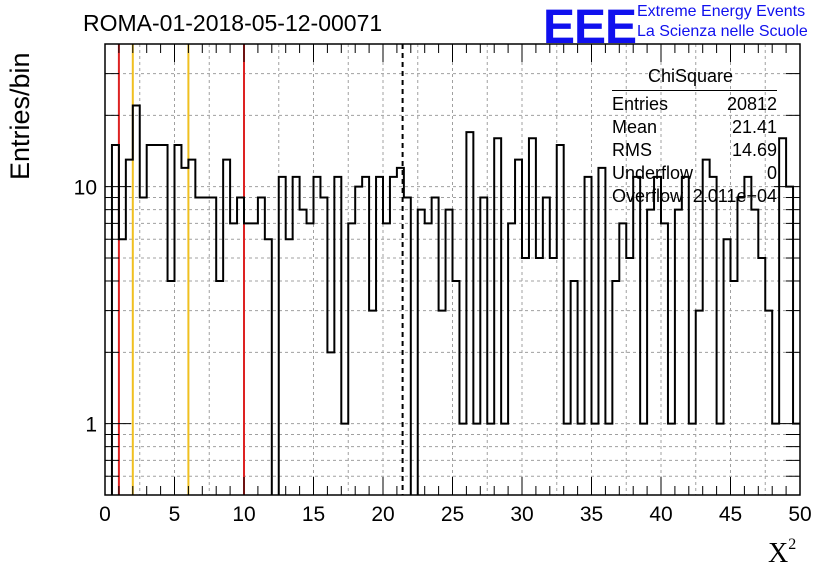 The width and height of the screenshot is (836, 572). Describe the element at coordinates (778, 553) in the screenshot. I see `x-axis-label-base: X` at that location.